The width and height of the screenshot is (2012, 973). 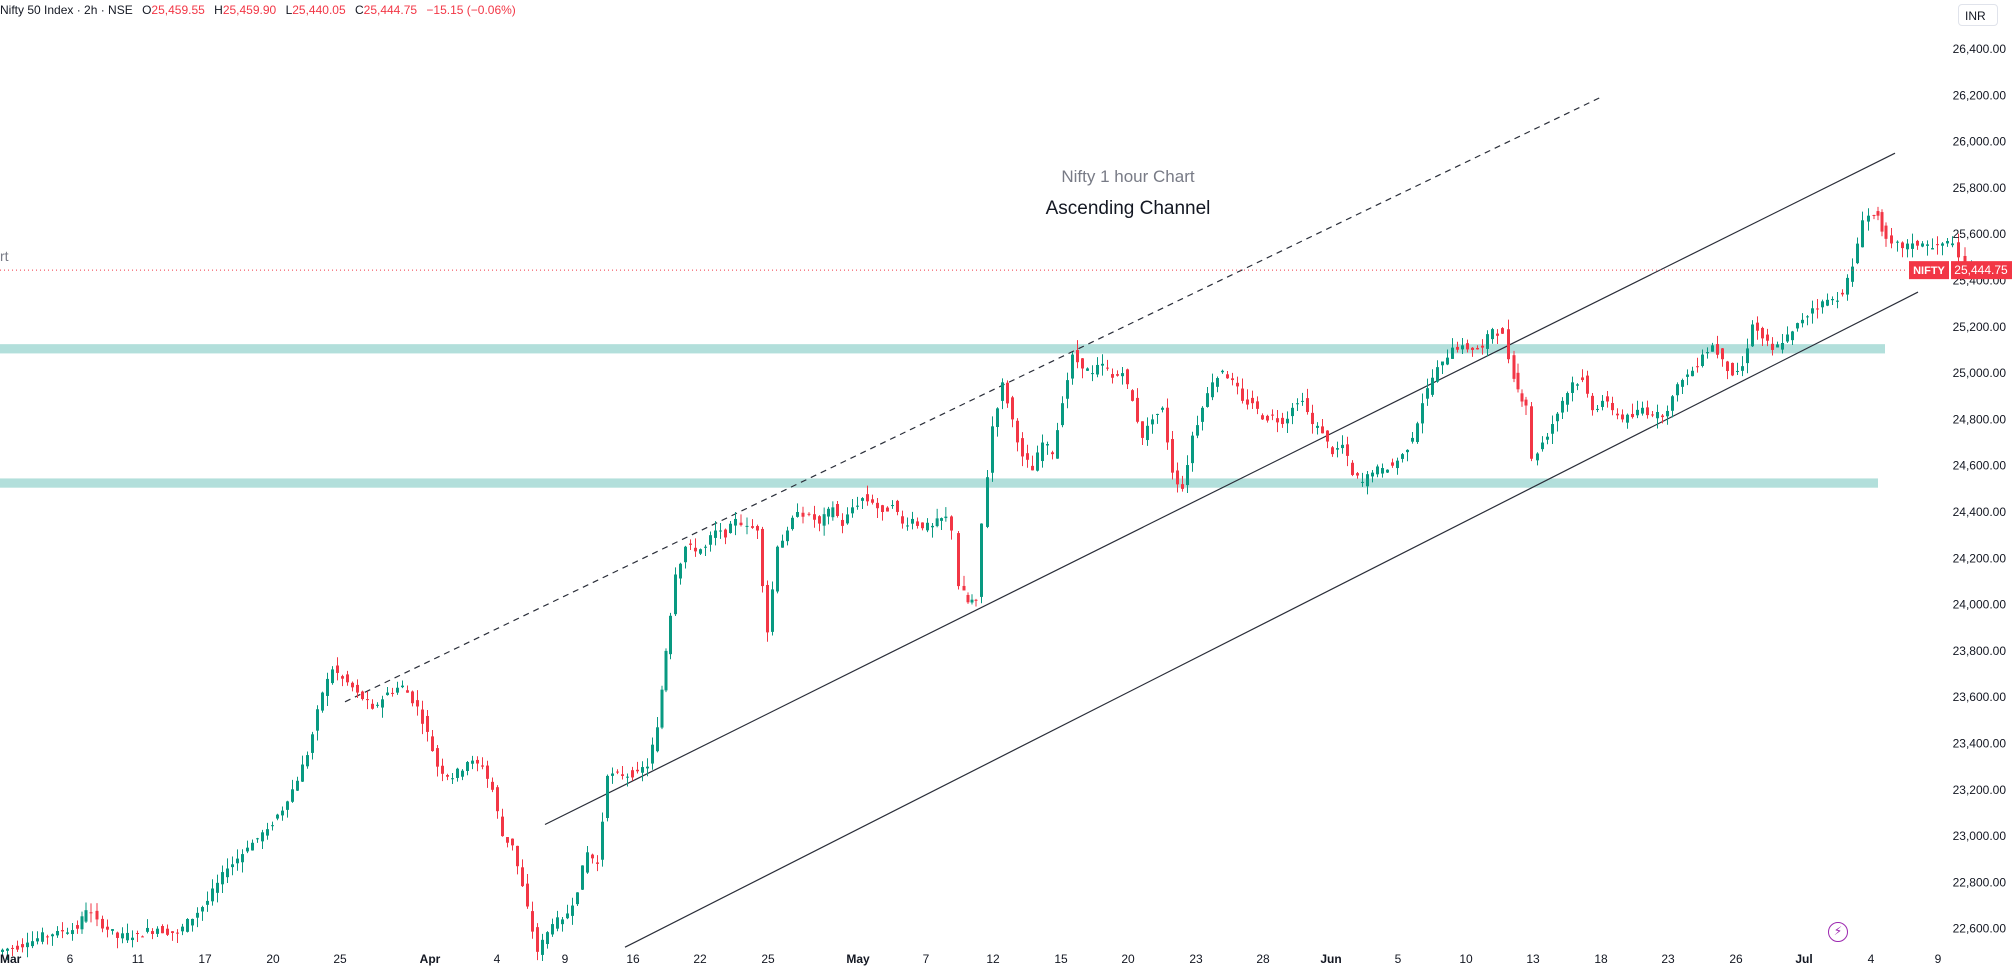 I want to click on x-tick-label: 28, so click(x=1263, y=959).